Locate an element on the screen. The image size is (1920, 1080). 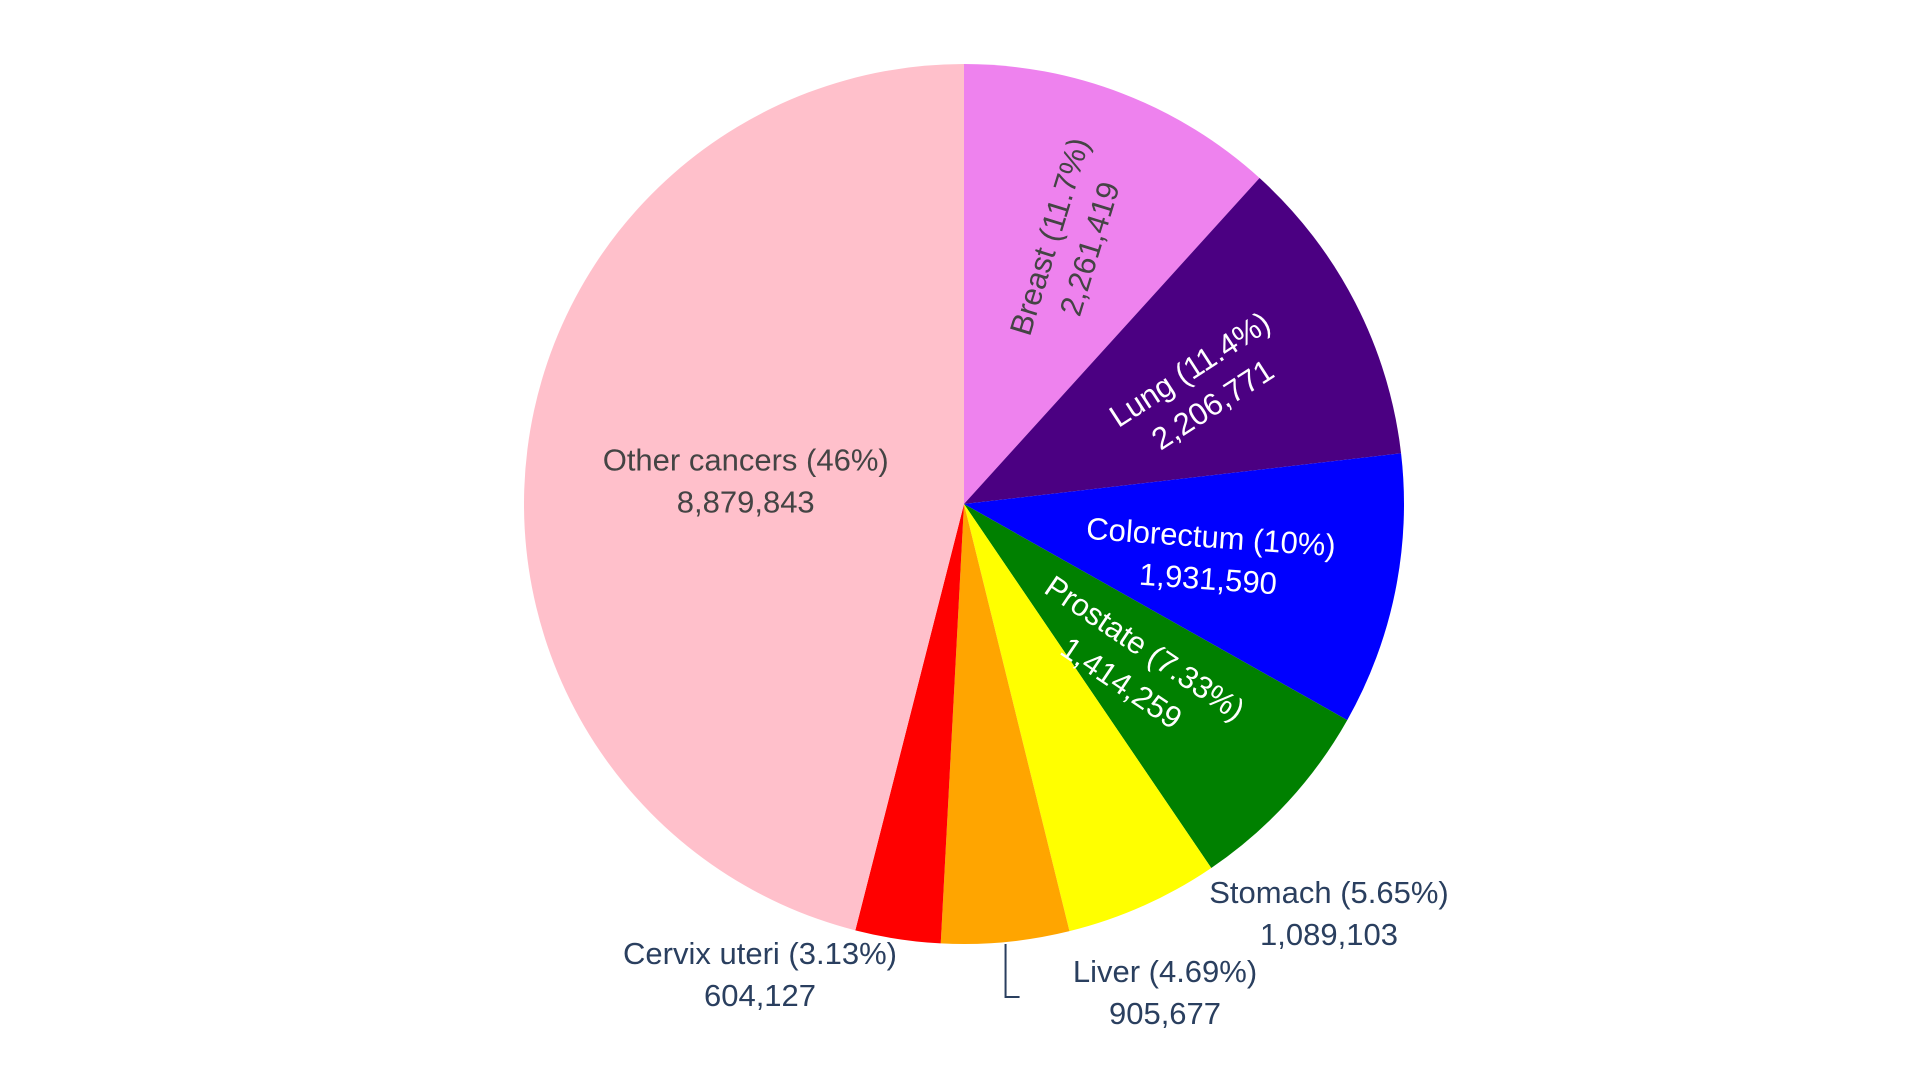
pie-slice-breast is located at coordinates (1112, 284).